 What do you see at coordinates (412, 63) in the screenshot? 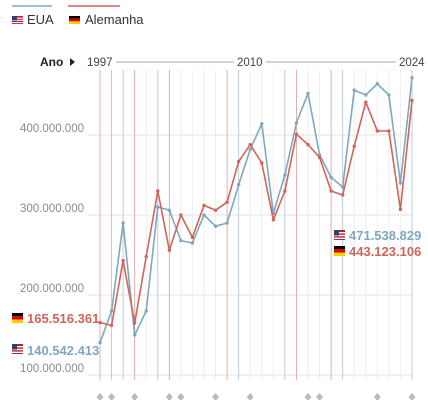
I see `timeline-end-year: 2024` at bounding box center [412, 63].